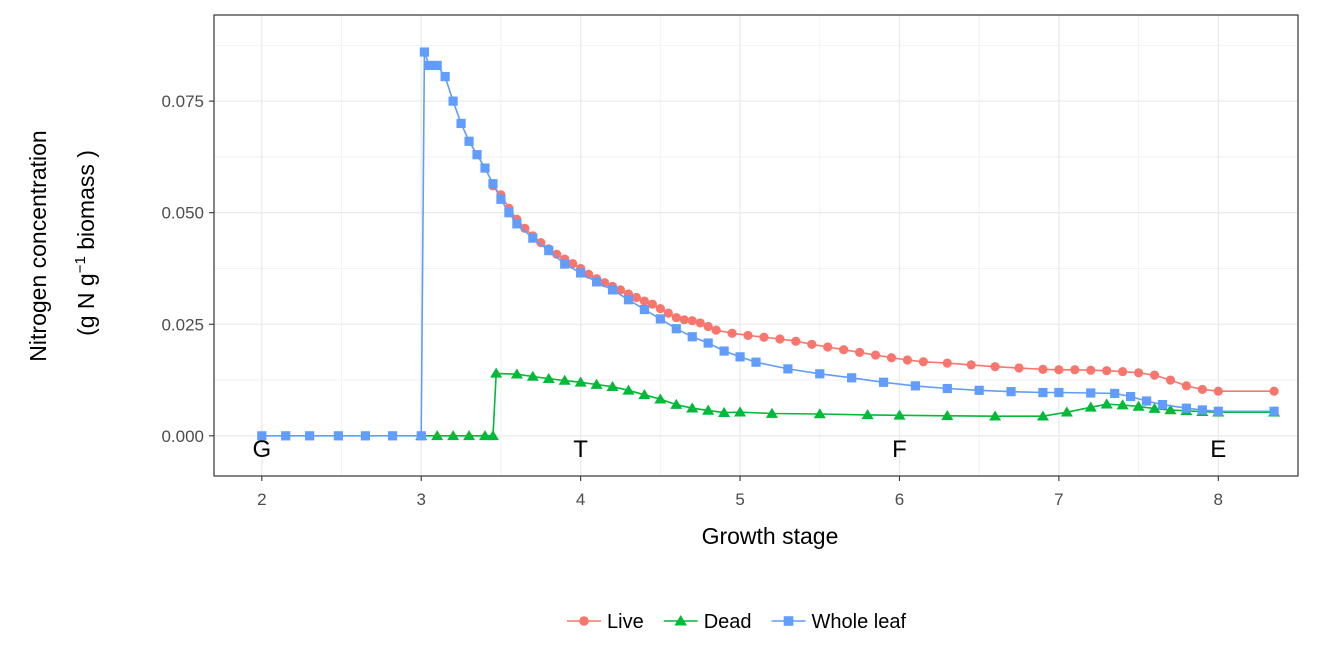 This screenshot has width=1344, height=672. What do you see at coordinates (625, 622) in the screenshot?
I see `legend-label-live: Live` at bounding box center [625, 622].